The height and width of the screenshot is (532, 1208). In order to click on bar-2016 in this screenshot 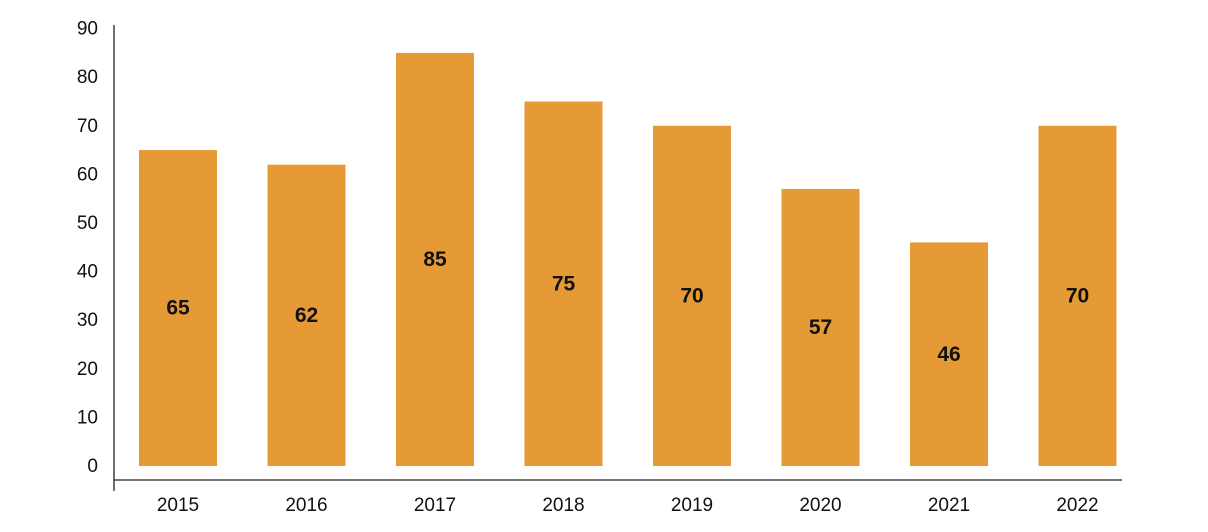, I will do `click(306, 315)`.